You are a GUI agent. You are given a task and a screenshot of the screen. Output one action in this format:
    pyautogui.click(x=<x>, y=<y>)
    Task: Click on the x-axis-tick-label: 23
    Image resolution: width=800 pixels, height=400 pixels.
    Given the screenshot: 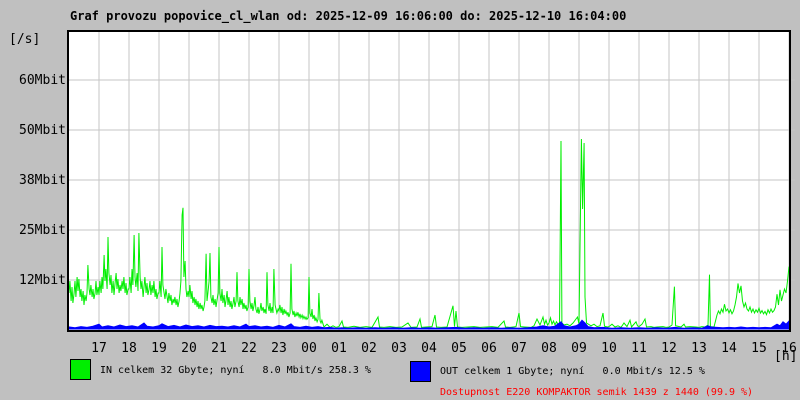 What is the action you would take?
    pyautogui.click(x=279, y=348)
    